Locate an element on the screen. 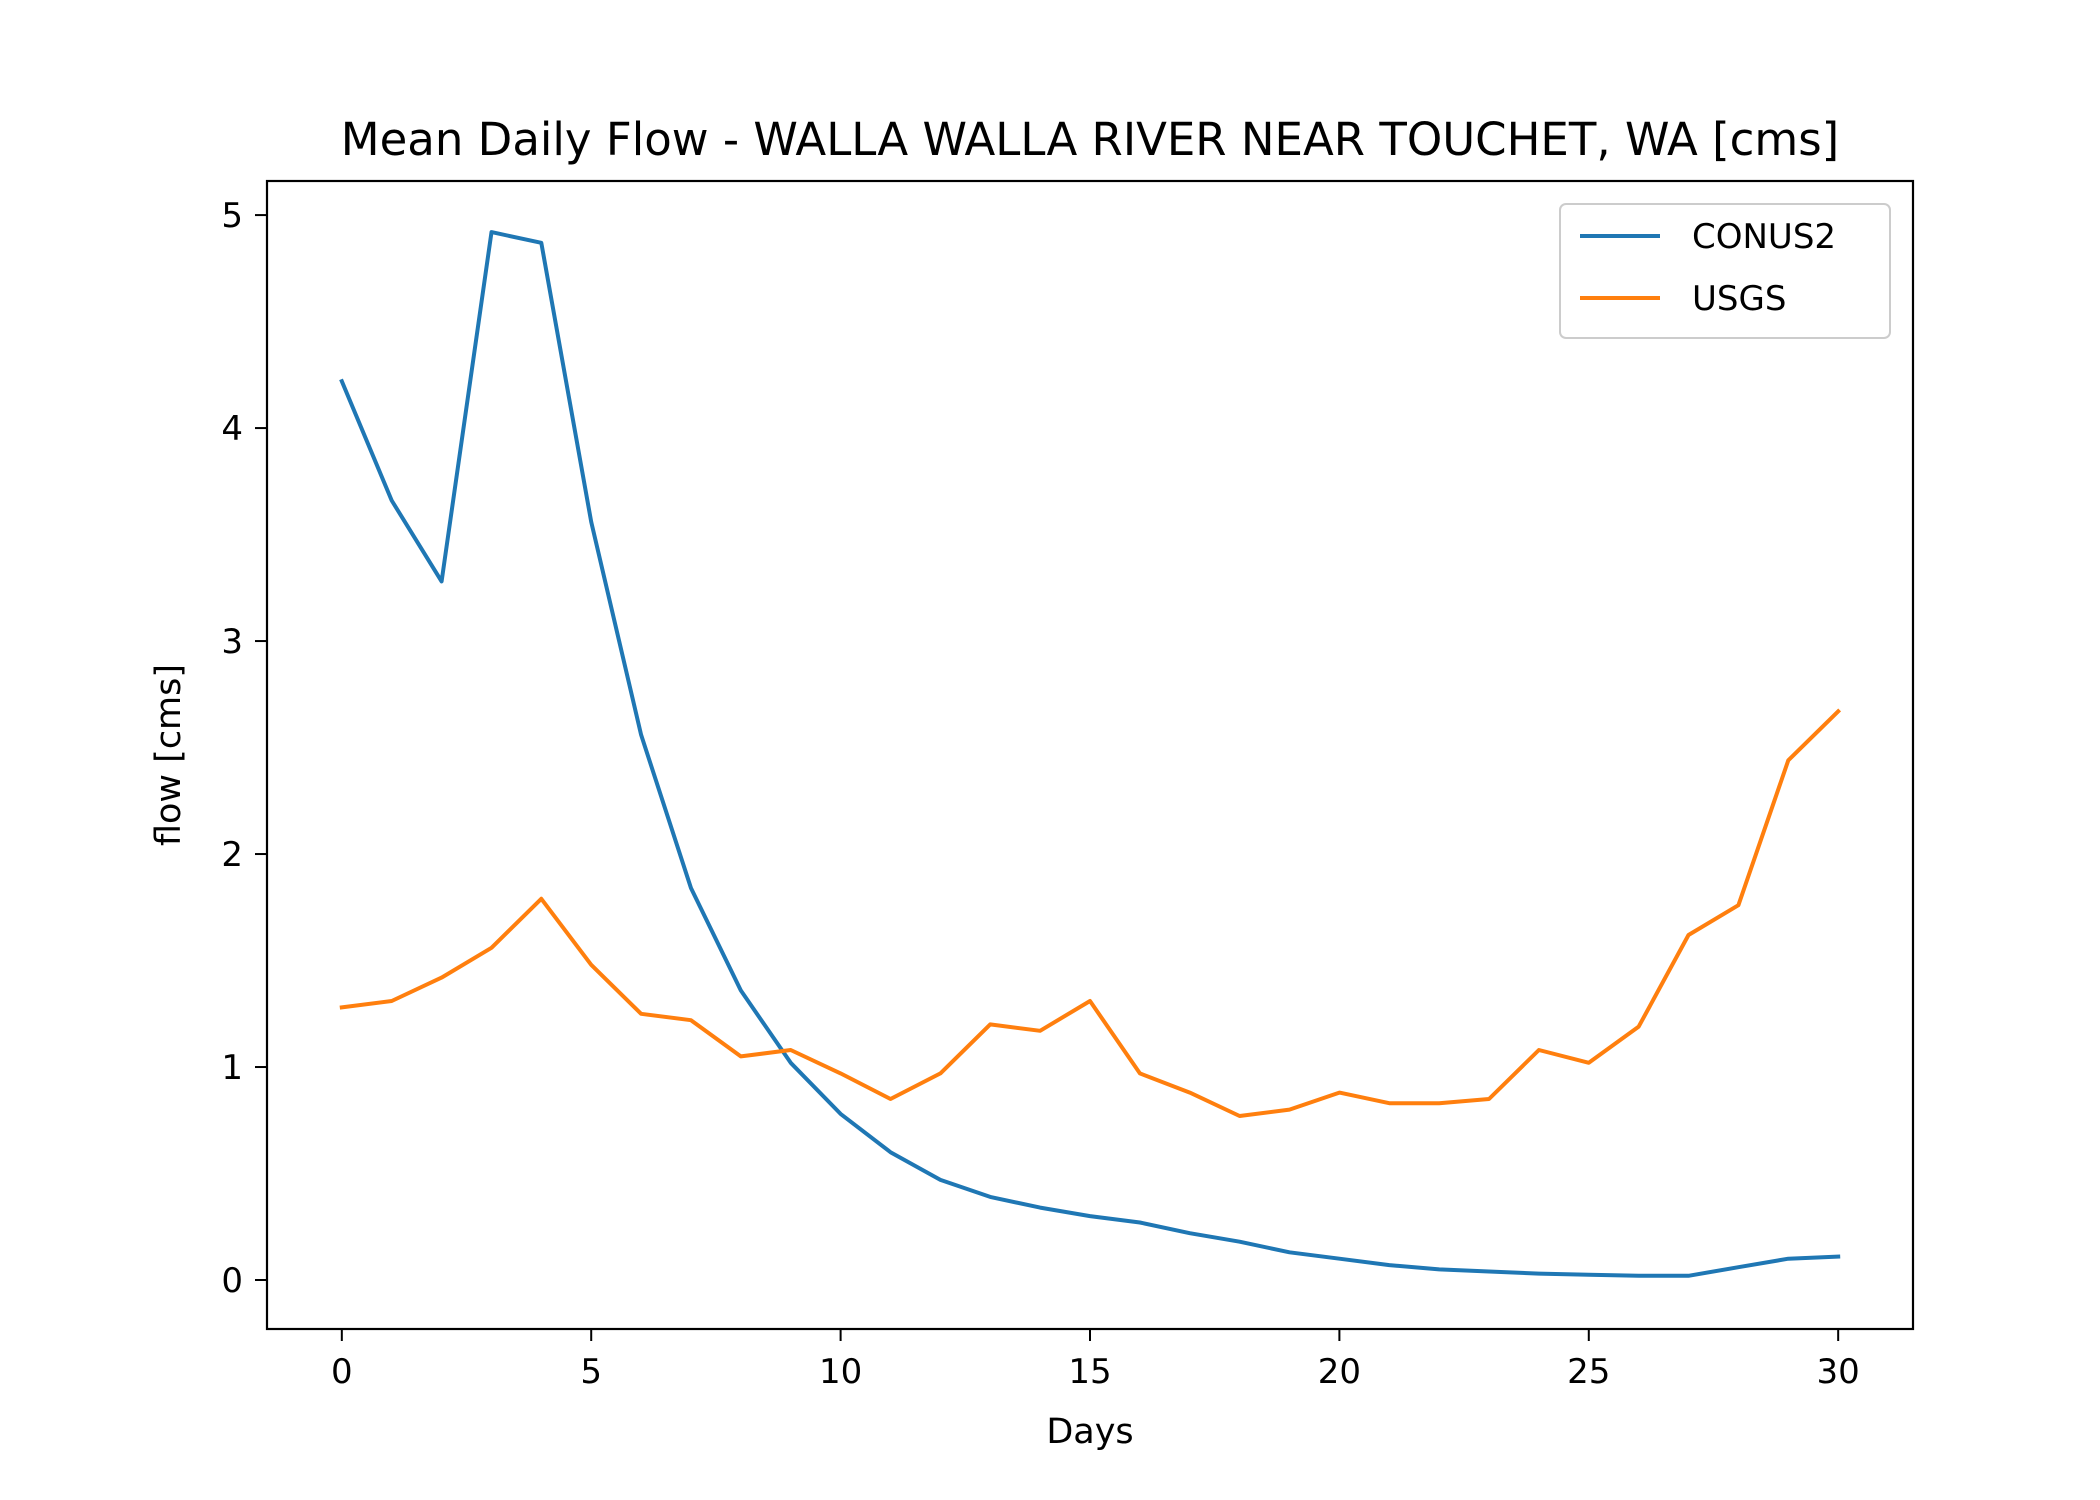 This screenshot has height=1500, width=2100. x-tick-label: 20 is located at coordinates (1339, 1372).